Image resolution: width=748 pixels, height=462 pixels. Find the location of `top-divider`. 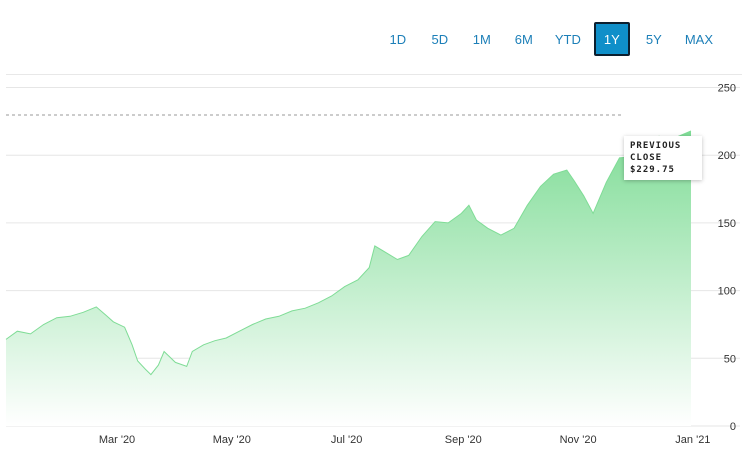

top-divider is located at coordinates (374, 74).